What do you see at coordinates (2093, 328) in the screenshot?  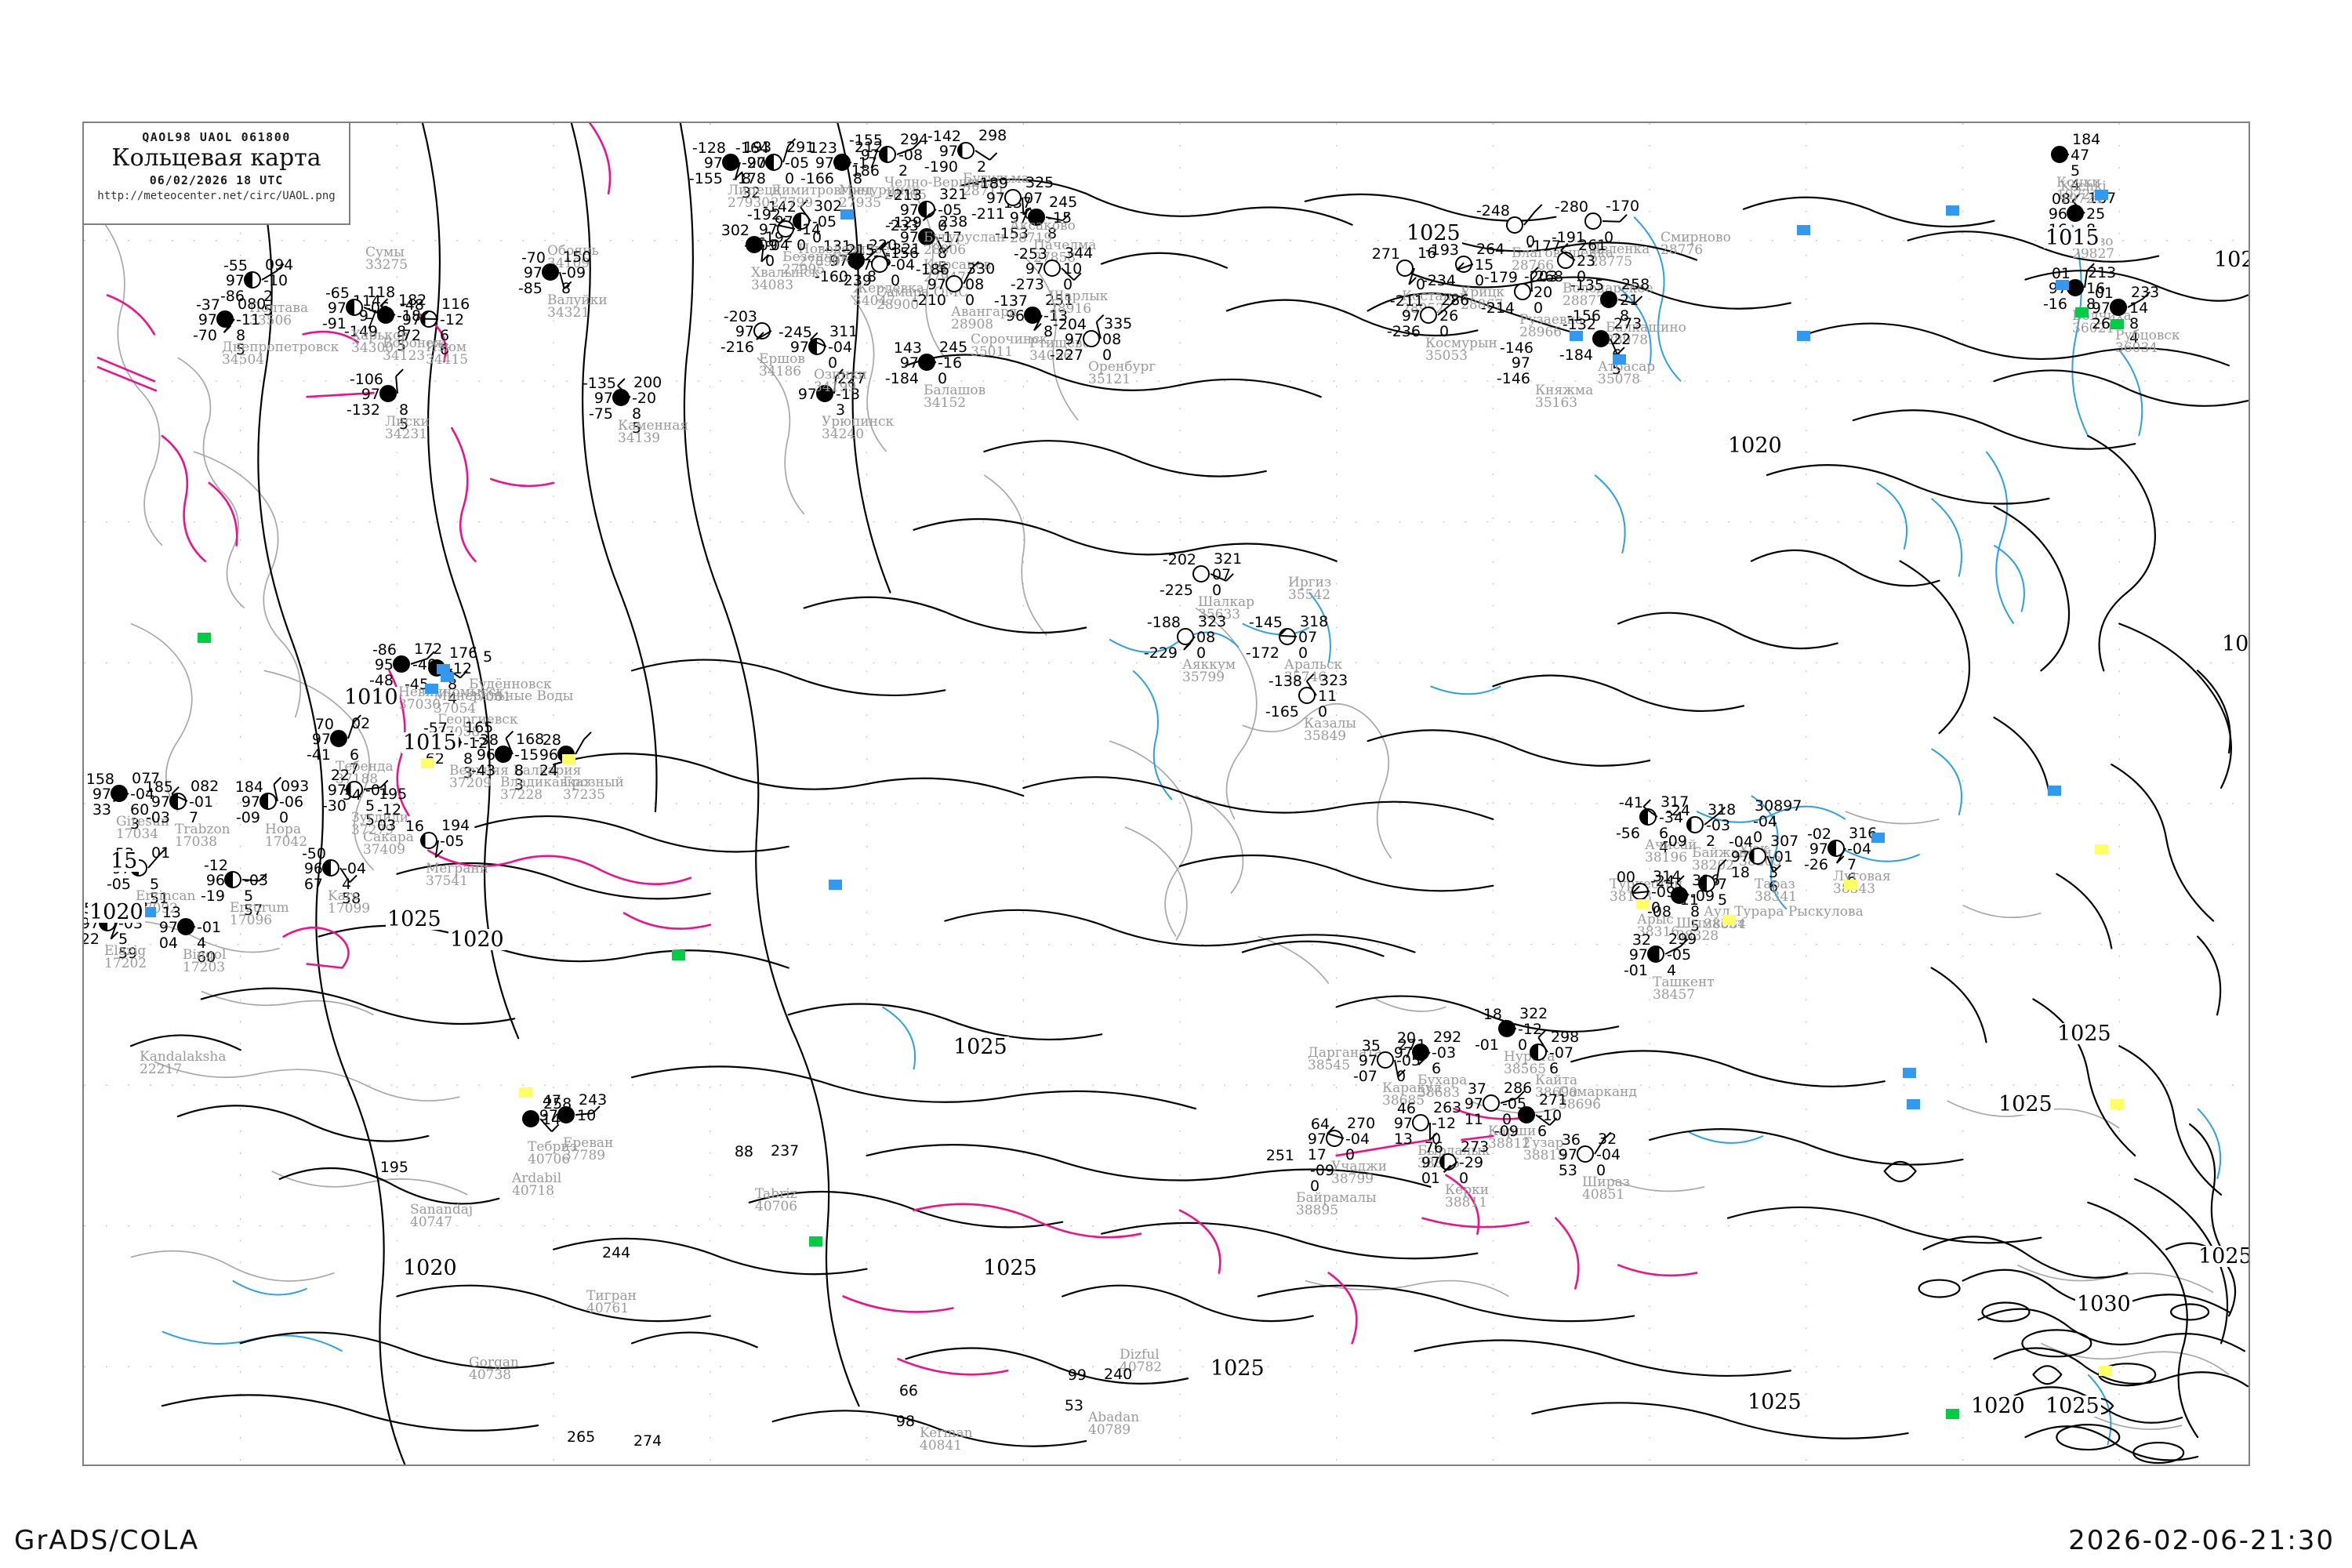 I see `station-wmo-id: 36021` at bounding box center [2093, 328].